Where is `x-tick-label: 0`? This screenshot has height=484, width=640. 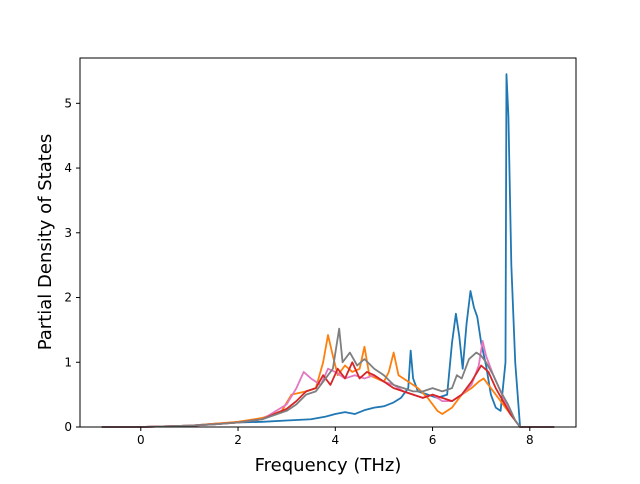 x-tick-label: 0 is located at coordinates (141, 440).